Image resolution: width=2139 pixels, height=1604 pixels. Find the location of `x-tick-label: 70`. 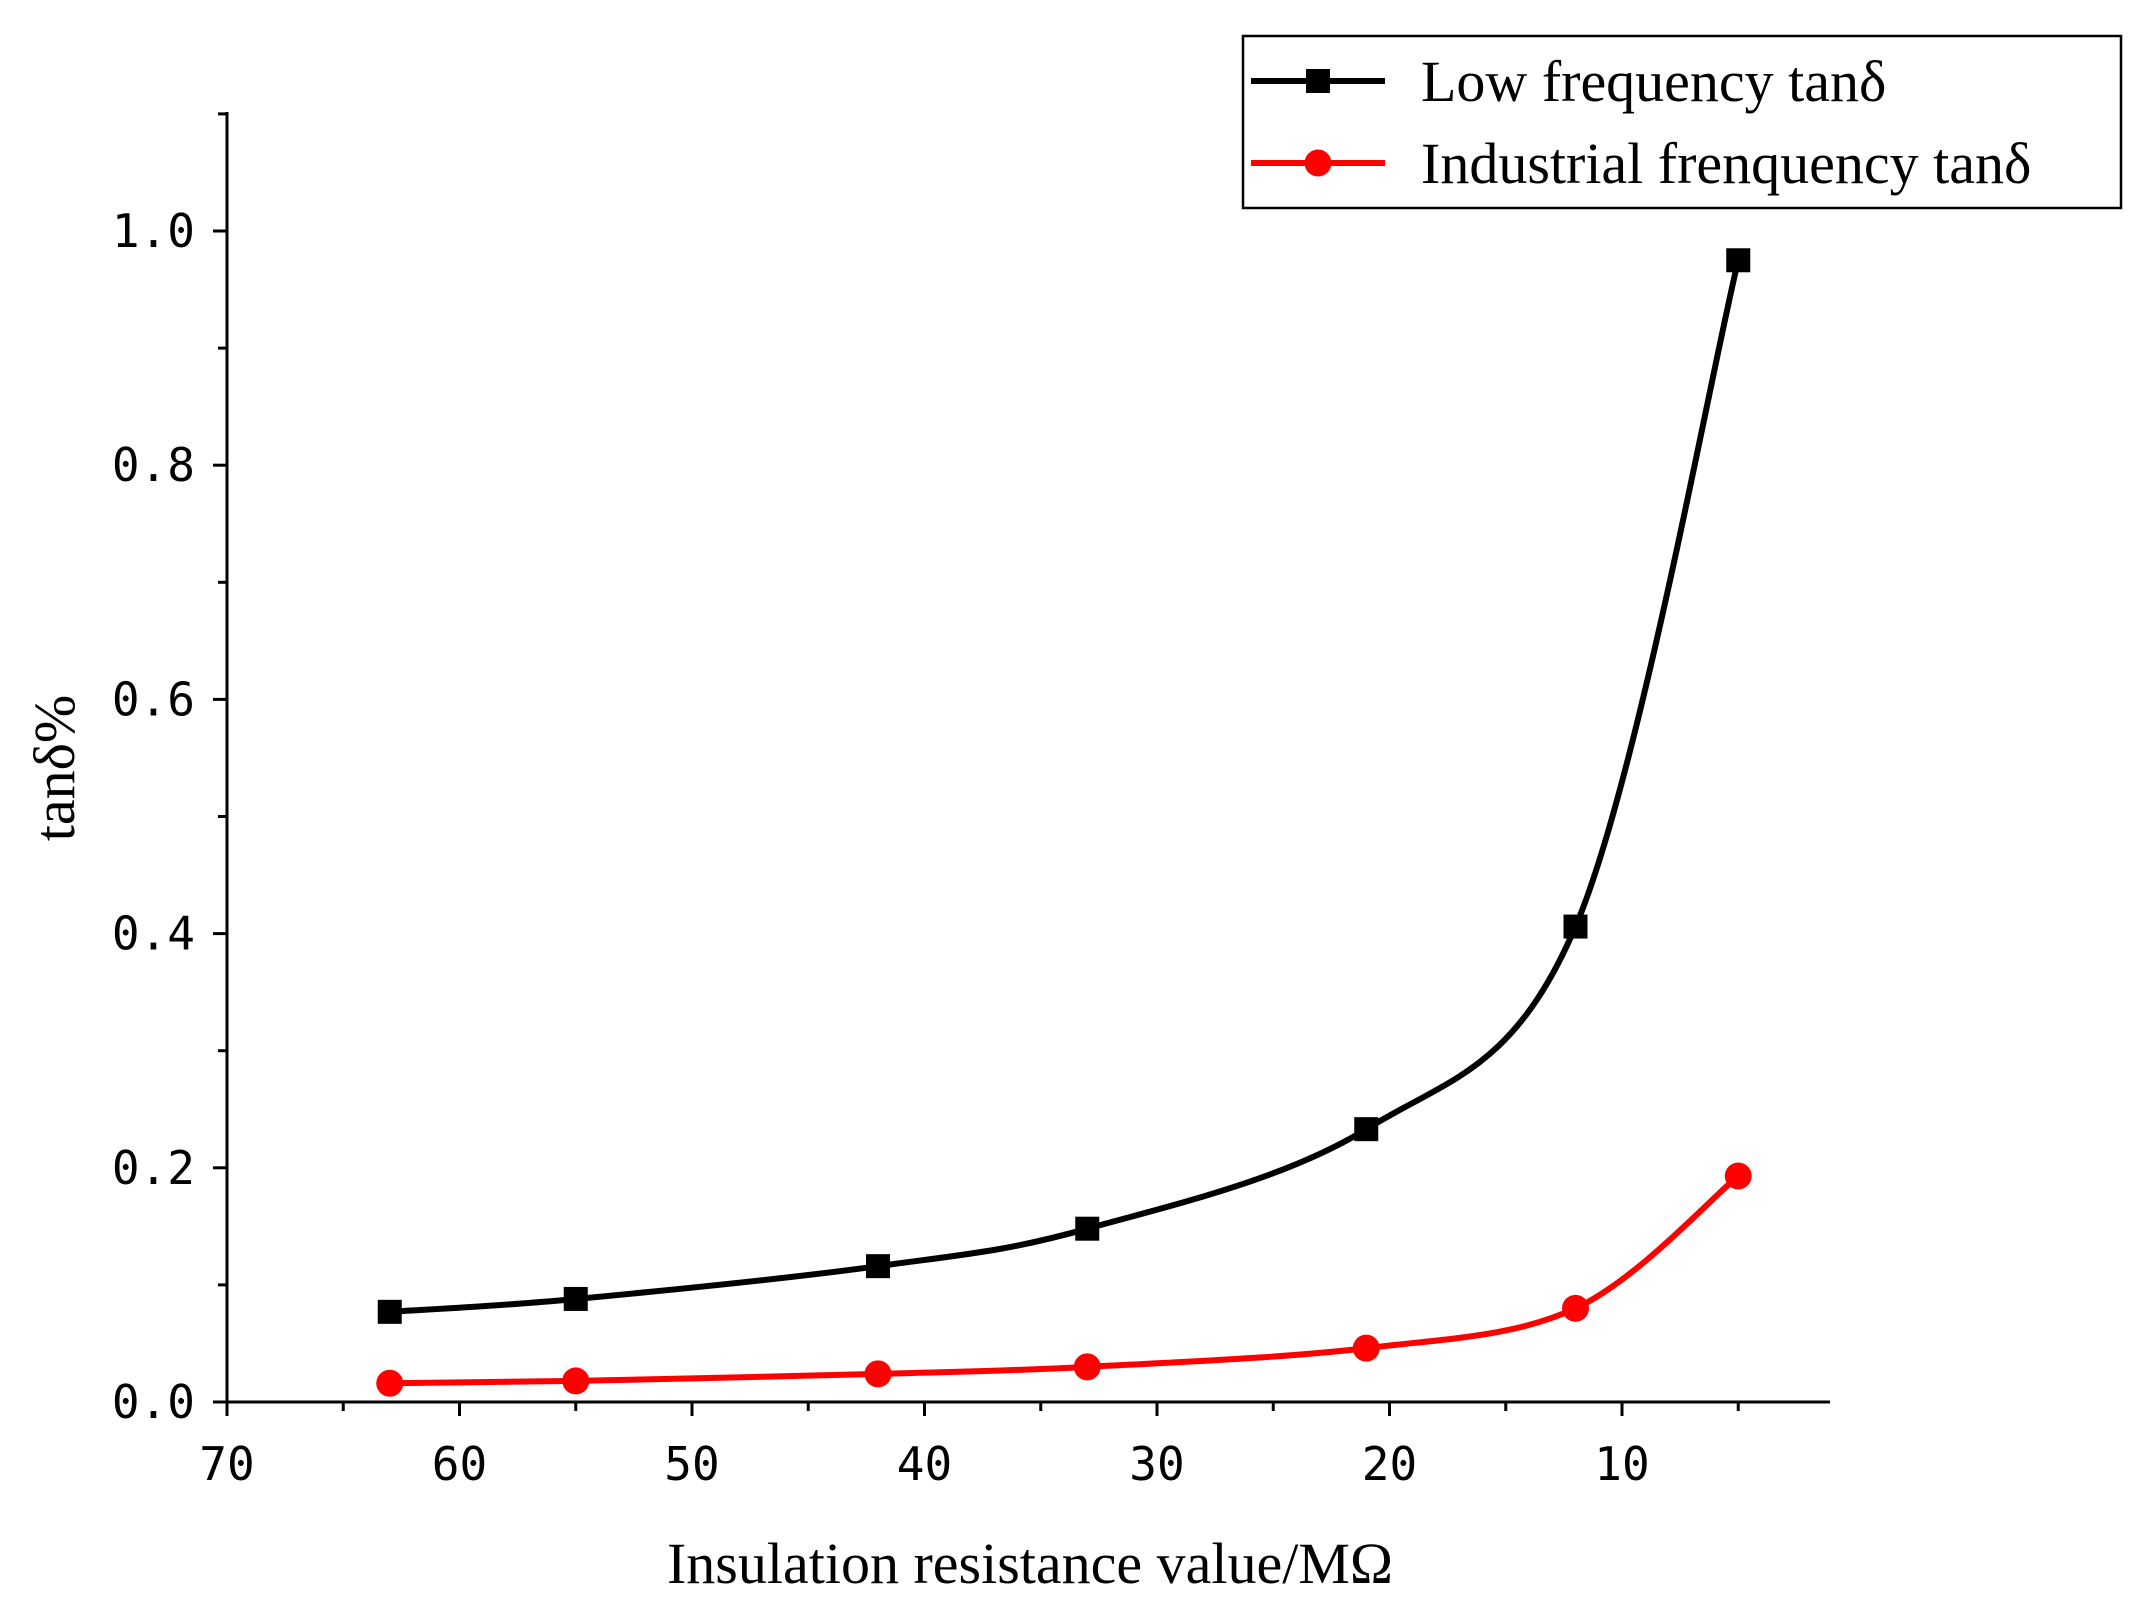

x-tick-label: 70 is located at coordinates (226, 1464).